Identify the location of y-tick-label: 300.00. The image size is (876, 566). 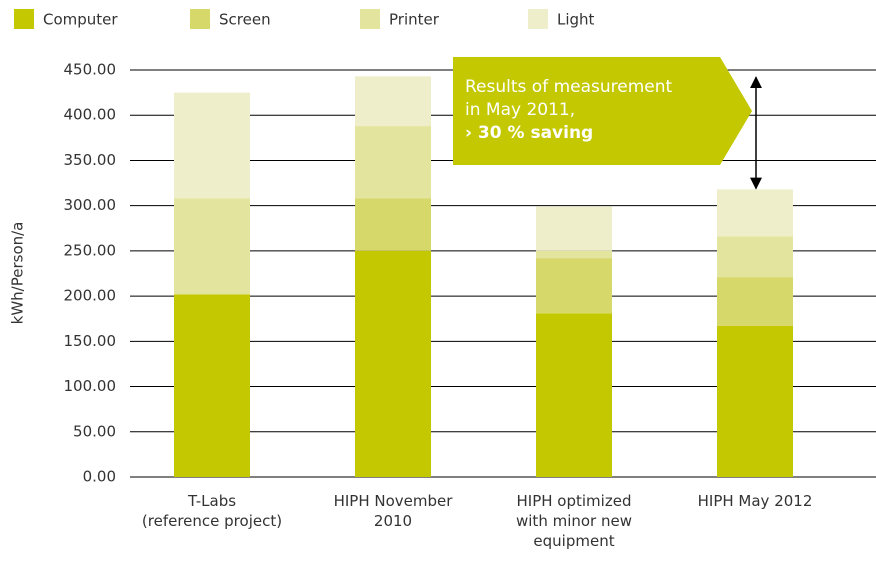
(90, 205).